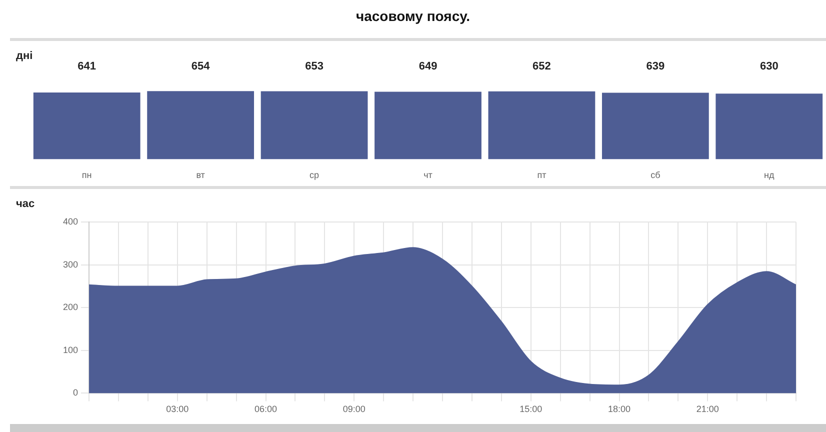 Image resolution: width=826 pixels, height=432 pixels. Describe the element at coordinates (177, 409) in the screenshot. I see `x-tick-label: 03:00` at that location.